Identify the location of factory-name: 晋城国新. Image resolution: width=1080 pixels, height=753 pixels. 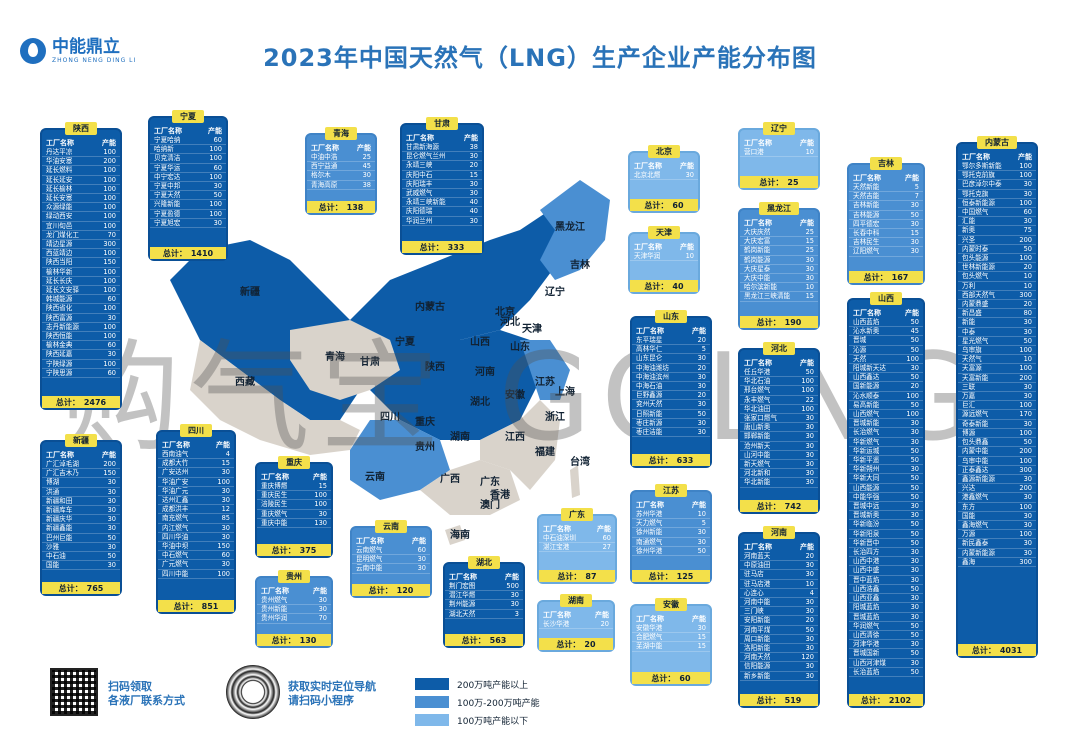
(866, 653).